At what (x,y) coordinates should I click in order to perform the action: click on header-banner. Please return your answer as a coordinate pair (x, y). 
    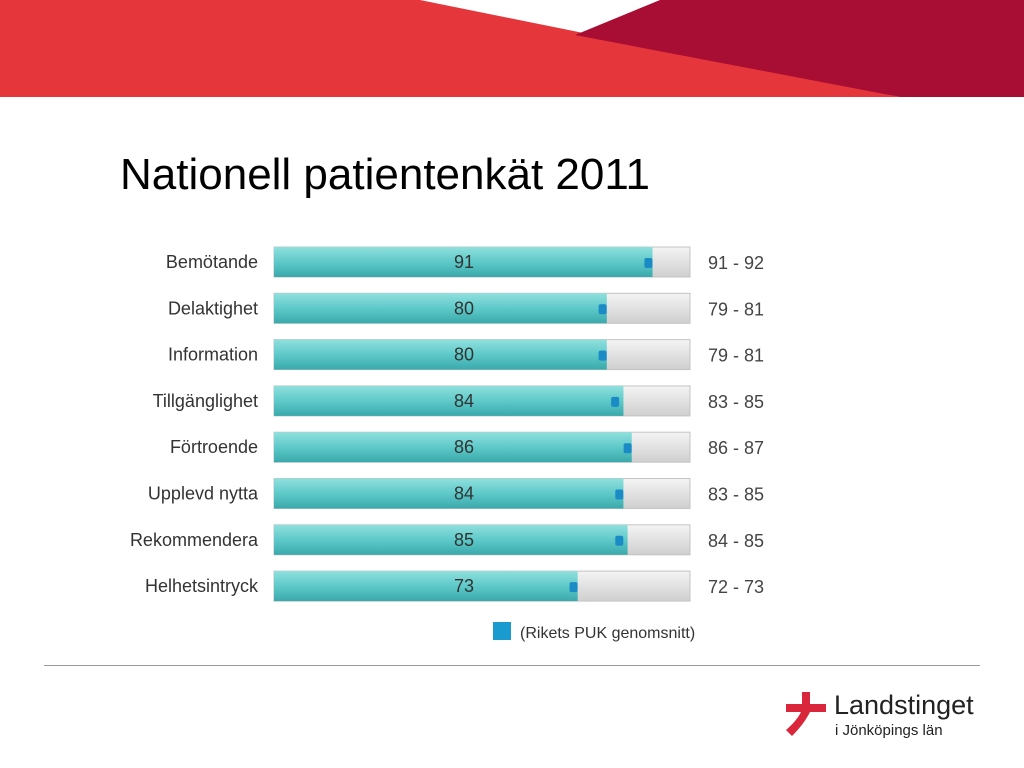
    Looking at the image, I should click on (512, 48).